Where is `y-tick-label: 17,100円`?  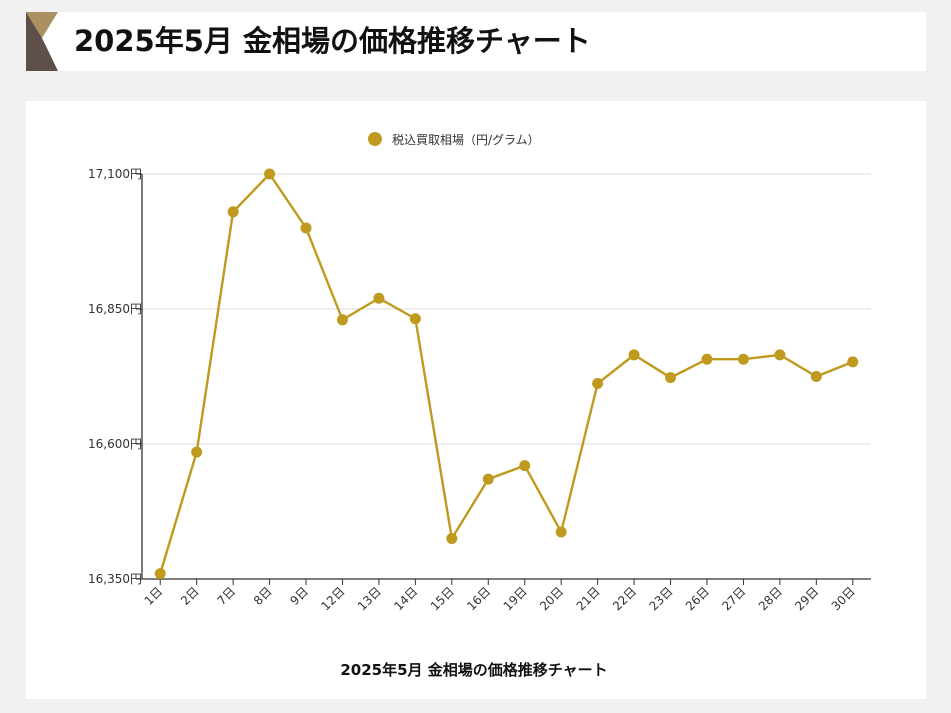 y-tick-label: 17,100円 is located at coordinates (115, 174).